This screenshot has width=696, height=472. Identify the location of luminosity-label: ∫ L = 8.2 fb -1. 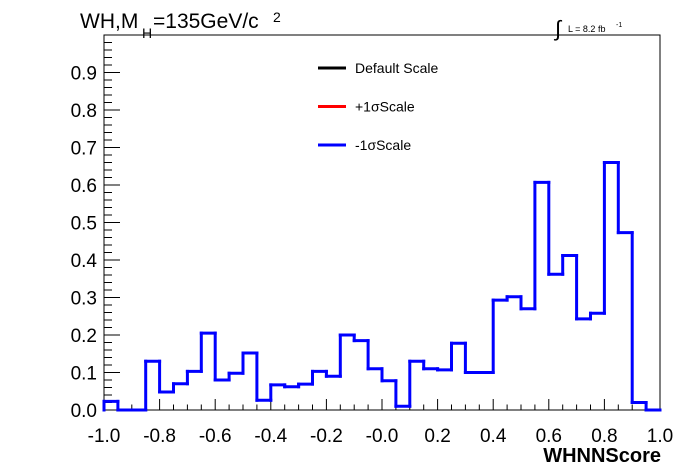
(587, 28).